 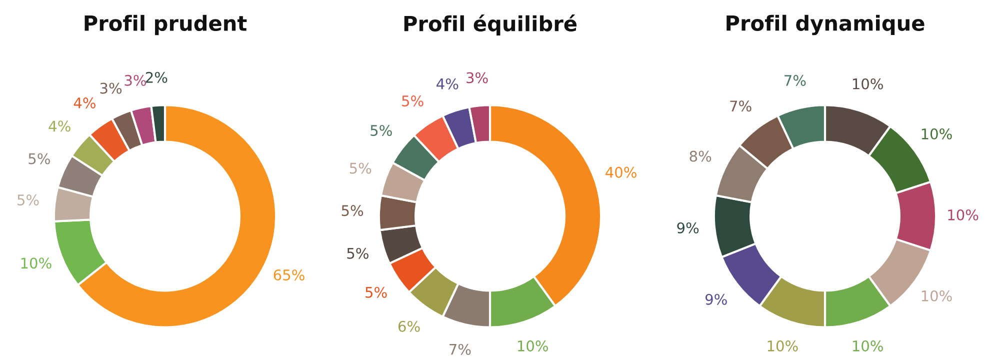 What do you see at coordinates (165, 25) in the screenshot?
I see `chart-title: Profil prudent` at bounding box center [165, 25].